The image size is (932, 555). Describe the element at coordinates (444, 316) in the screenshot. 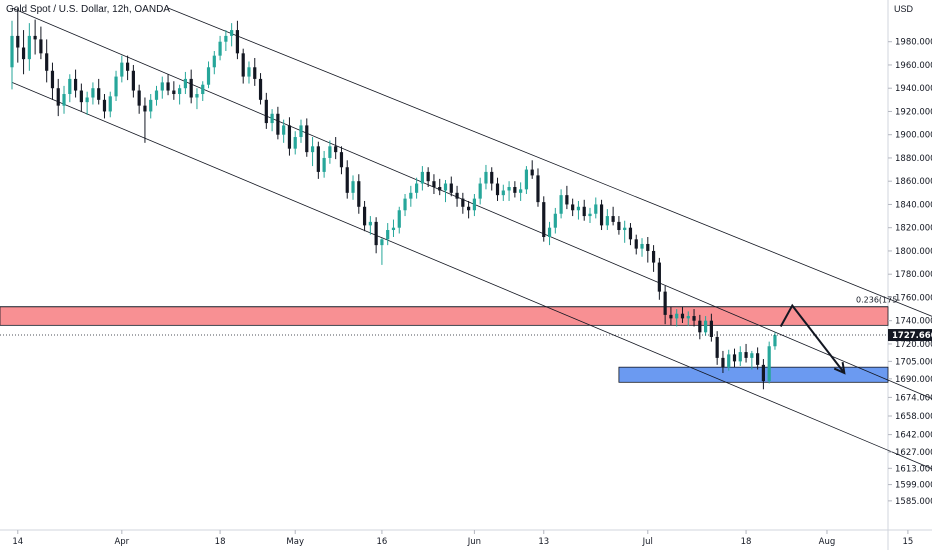

I see `resistance-zone` at that location.